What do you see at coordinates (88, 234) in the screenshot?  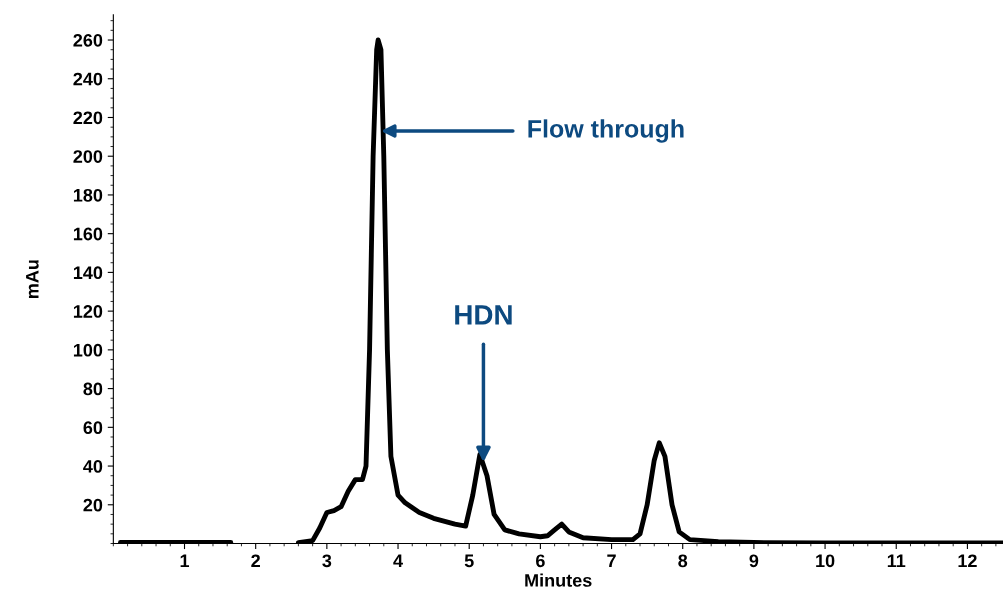 I see `y-tick-label: 160` at bounding box center [88, 234].